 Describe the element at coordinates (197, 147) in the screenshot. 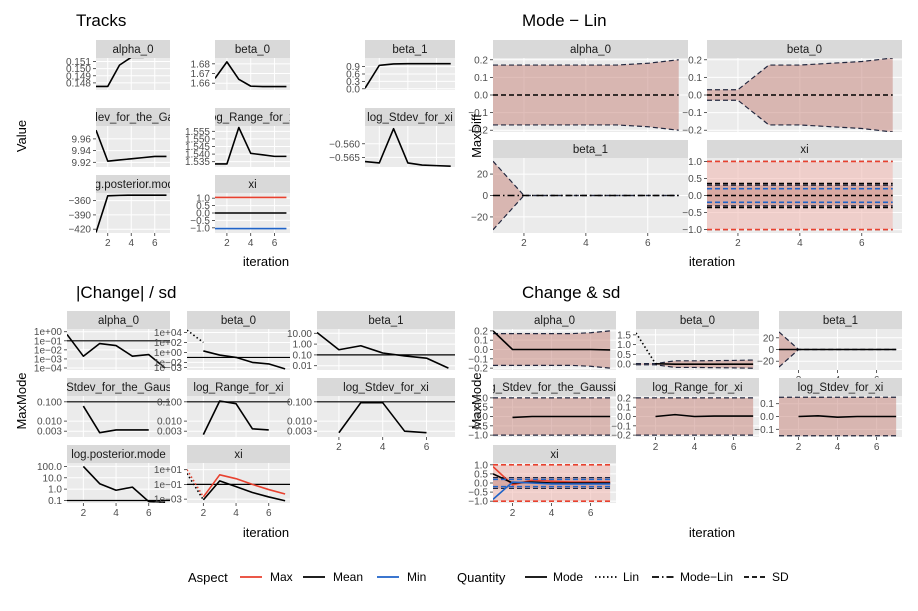

I see `y-tick-label: 1.545` at that location.